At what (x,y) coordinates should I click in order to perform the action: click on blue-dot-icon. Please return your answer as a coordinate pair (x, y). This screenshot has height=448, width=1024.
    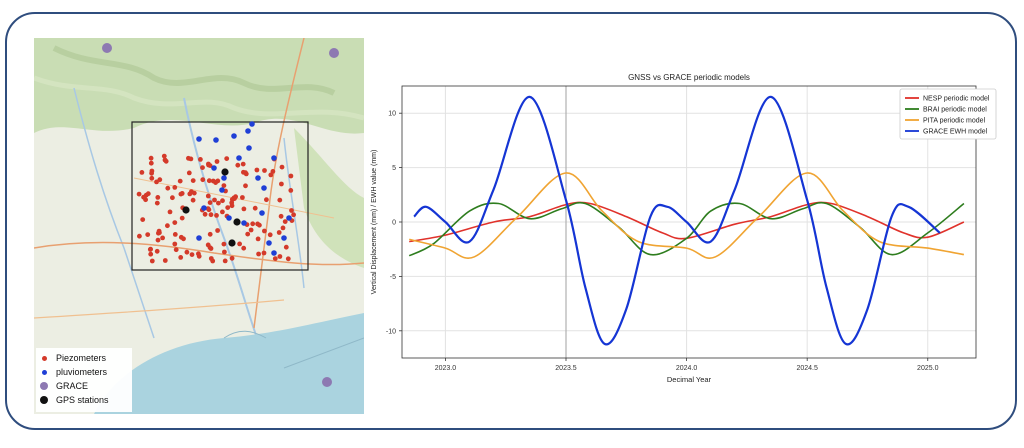
    Looking at the image, I should click on (44, 372).